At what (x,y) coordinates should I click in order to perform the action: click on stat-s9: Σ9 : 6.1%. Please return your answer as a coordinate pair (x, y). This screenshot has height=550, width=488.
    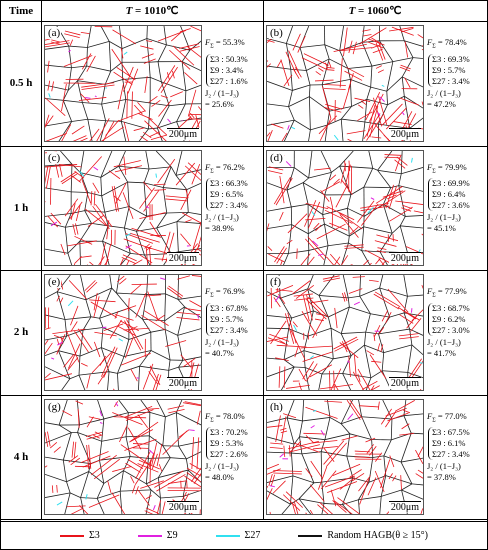
    Looking at the image, I should click on (449, 443).